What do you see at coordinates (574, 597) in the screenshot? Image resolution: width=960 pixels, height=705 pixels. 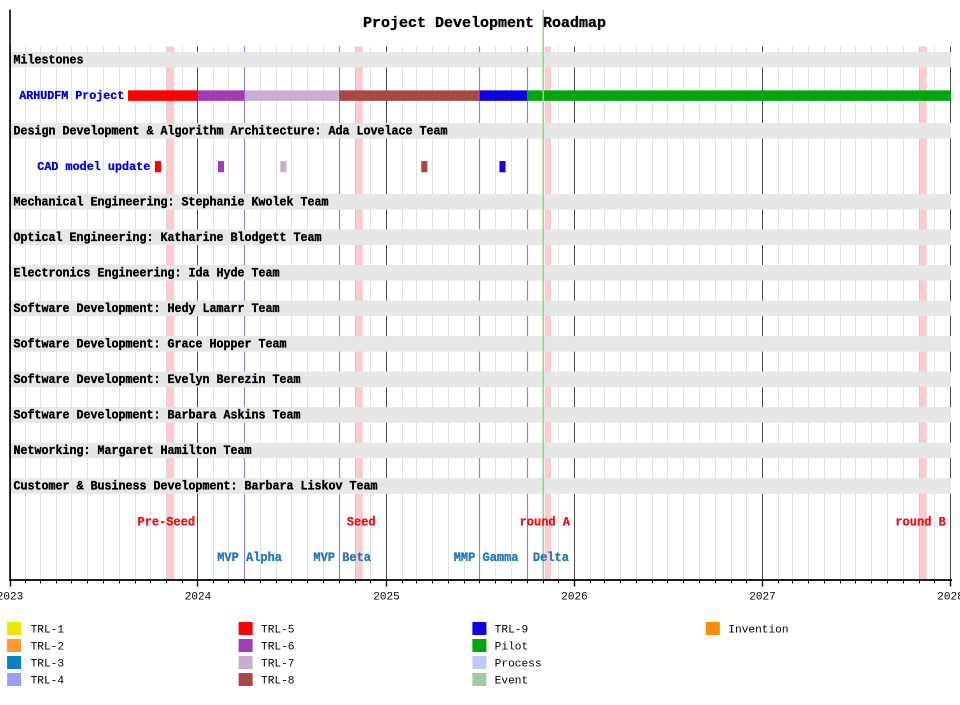 I see `svg-text: 2026` at bounding box center [574, 597].